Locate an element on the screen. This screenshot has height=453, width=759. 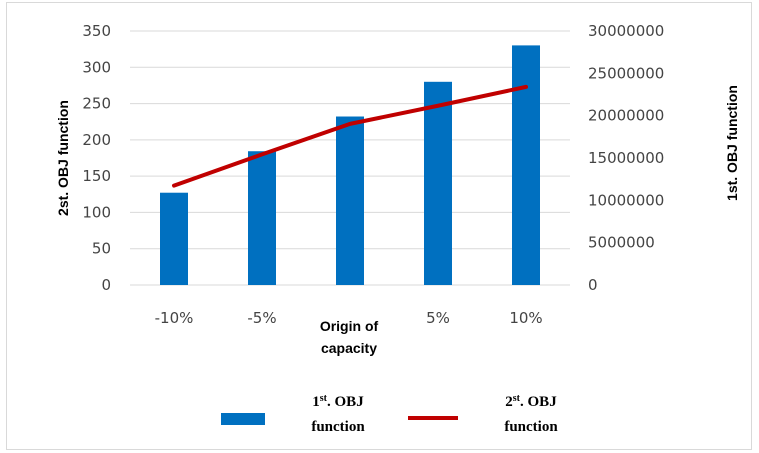
legend-label-1-line-2: function is located at coordinates (338, 427).